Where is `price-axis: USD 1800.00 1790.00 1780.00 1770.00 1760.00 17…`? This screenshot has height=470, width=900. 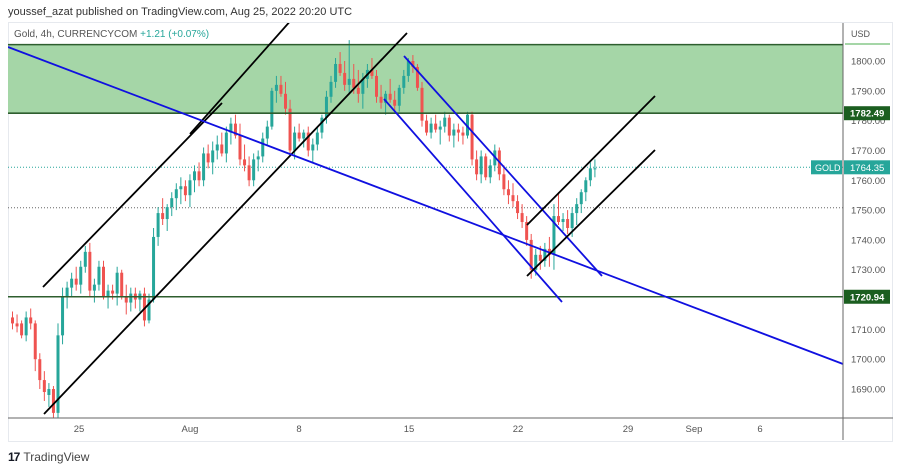 price-axis: USD 1800.00 1790.00 1780.00 1770.00 1760.00 17… is located at coordinates (867, 212).